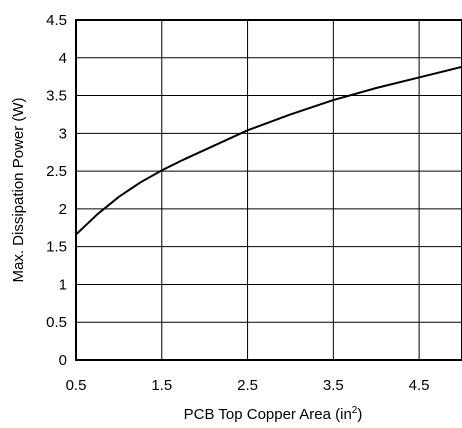 This screenshot has width=462, height=428. I want to click on y-tick-label: 3.5, so click(56, 96).